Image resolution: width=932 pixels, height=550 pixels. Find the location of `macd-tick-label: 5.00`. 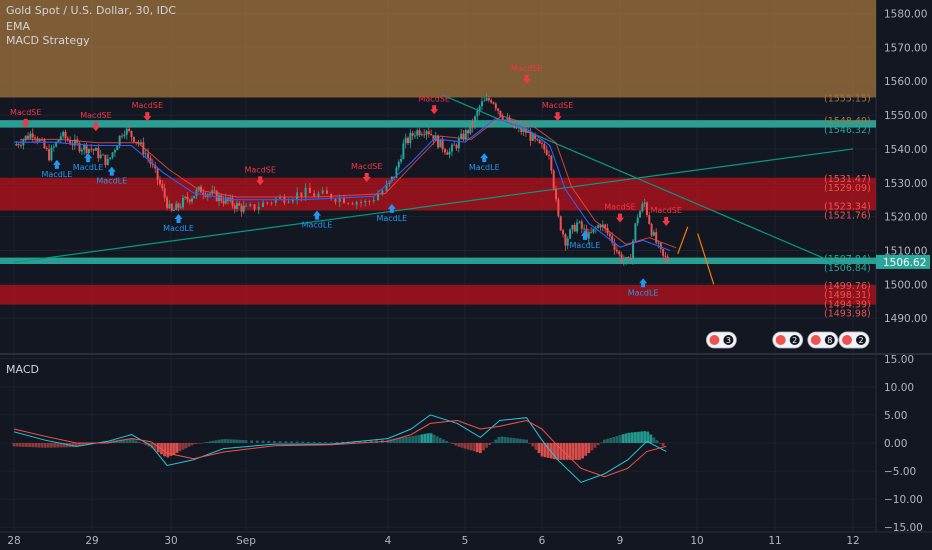

macd-tick-label: 5.00 is located at coordinates (895, 416).